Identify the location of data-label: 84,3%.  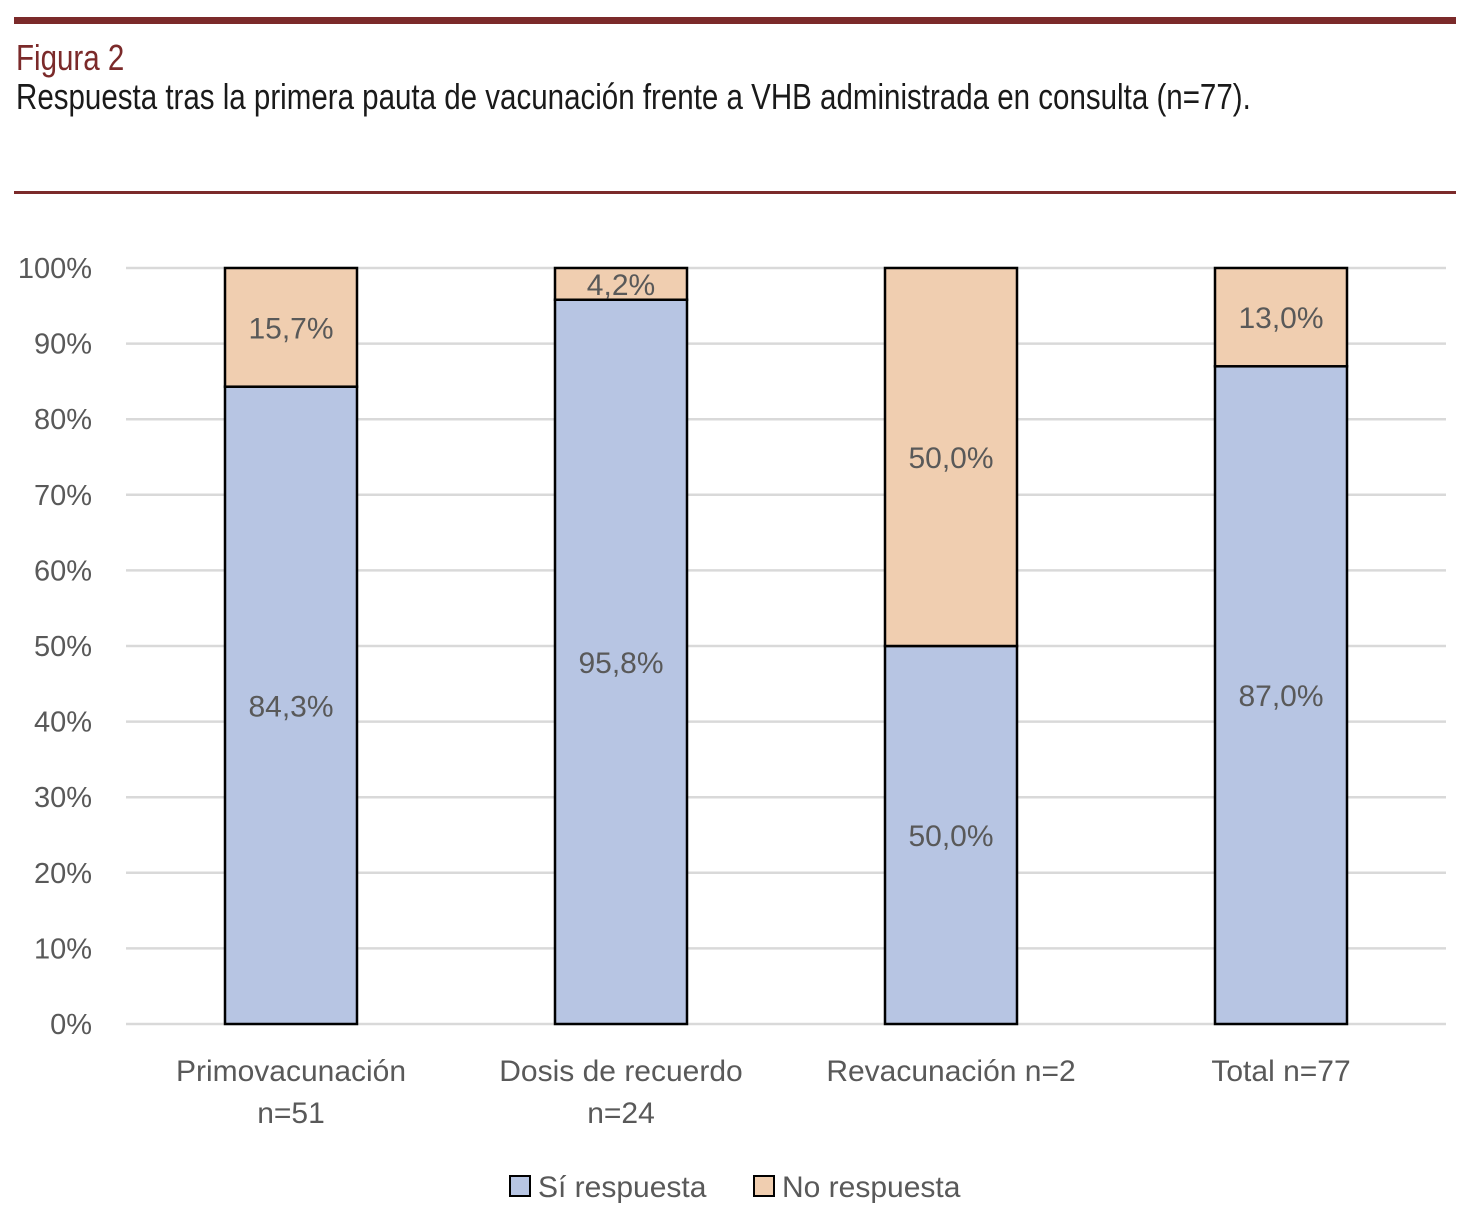
(290, 706).